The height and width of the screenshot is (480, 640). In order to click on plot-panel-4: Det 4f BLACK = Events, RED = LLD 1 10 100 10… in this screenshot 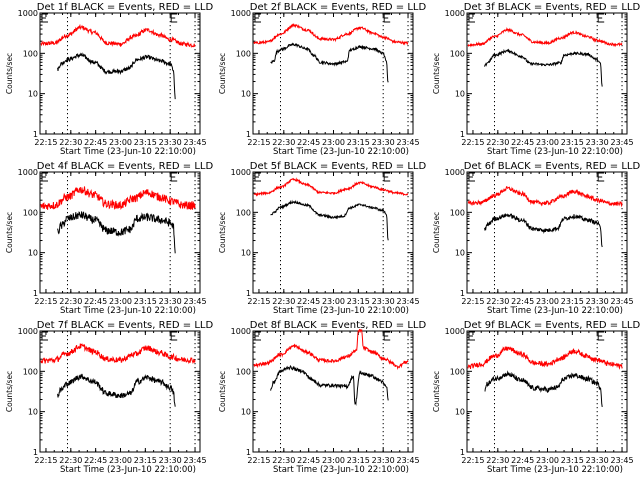, I will do `click(109, 238)`.